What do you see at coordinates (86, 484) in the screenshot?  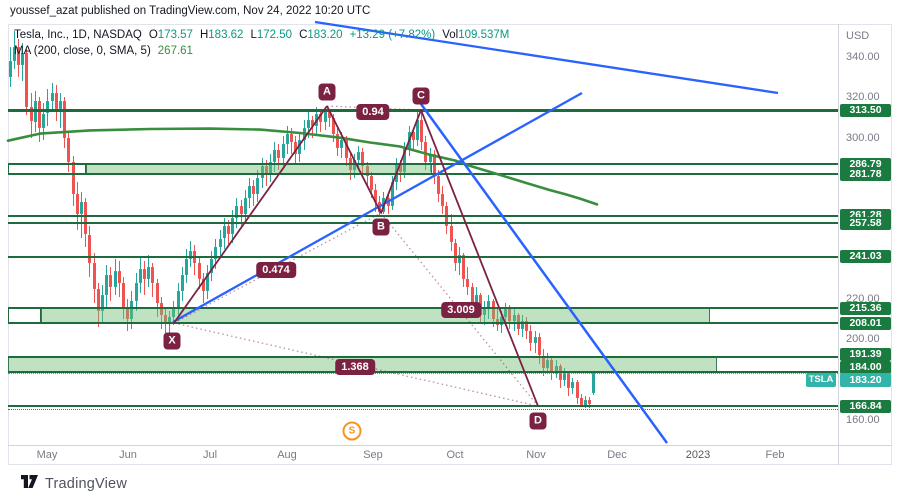 I see `tradingview-brand-text: TradingView` at bounding box center [86, 484].